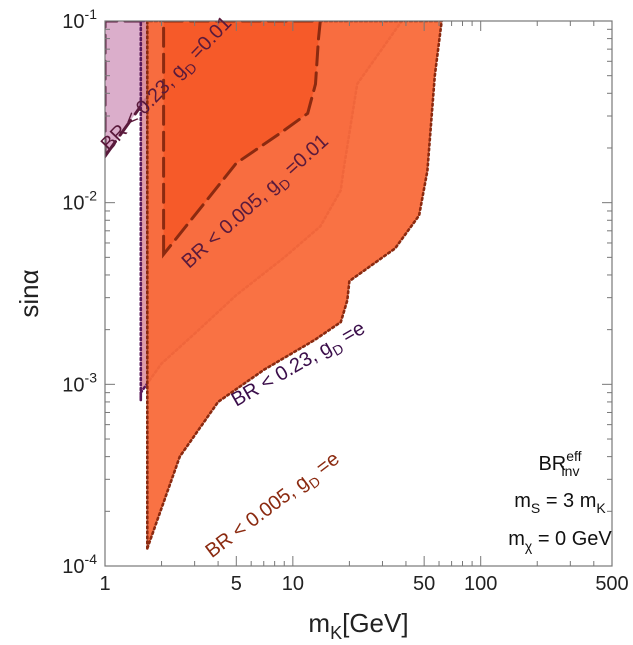  I want to click on annotation-line-0: BReff inv, so click(559, 463).